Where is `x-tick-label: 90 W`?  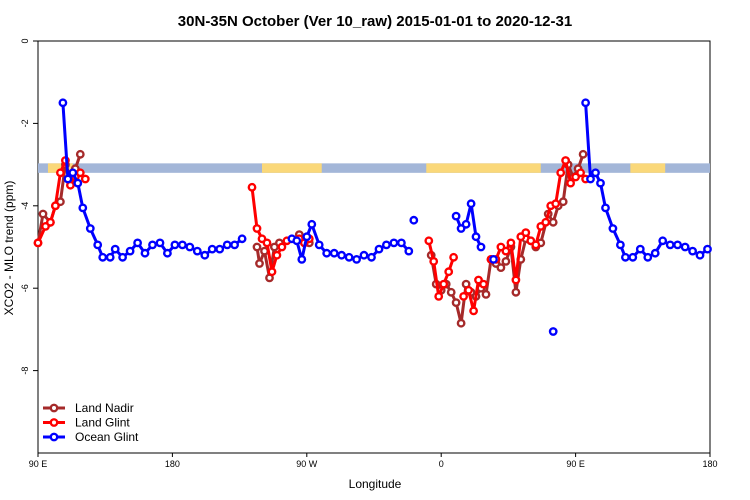
x-tick-label: 90 W is located at coordinates (307, 464).